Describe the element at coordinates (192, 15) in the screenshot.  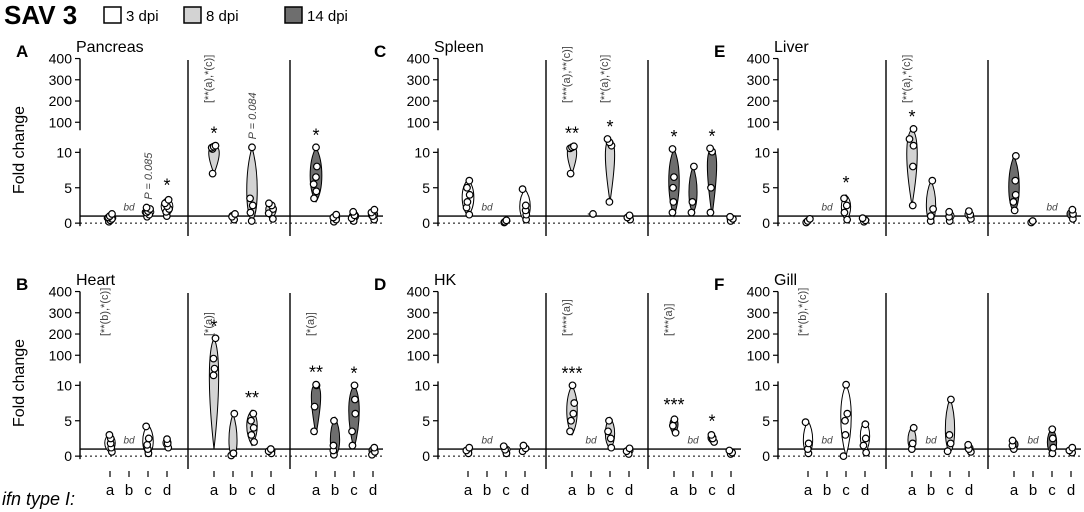
I see `legend-swatch-8dpi` at that location.